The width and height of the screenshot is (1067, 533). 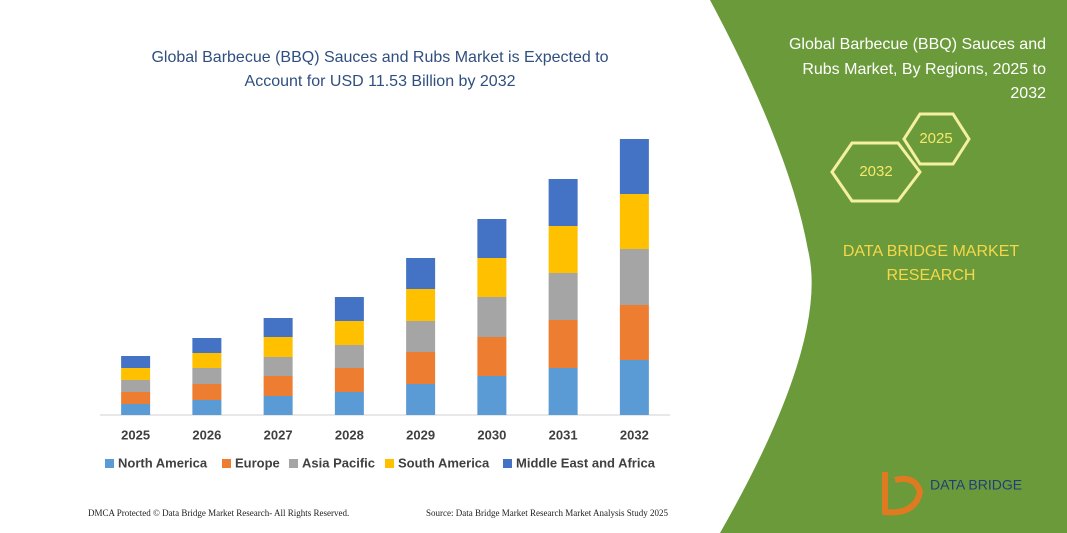 I want to click on x-tick-label: 2027, so click(x=278, y=434).